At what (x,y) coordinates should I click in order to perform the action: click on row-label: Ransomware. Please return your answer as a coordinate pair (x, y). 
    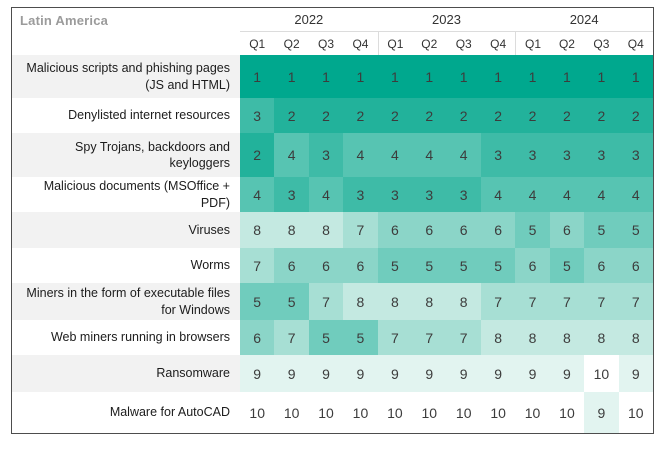
    Looking at the image, I should click on (126, 373).